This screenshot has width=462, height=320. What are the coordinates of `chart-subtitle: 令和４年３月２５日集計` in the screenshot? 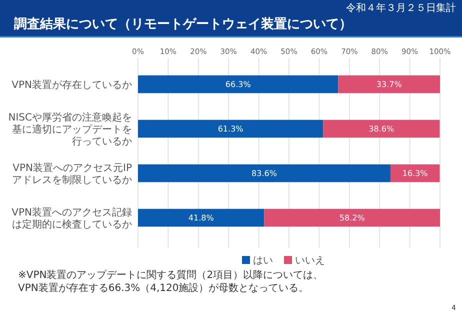 It's located at (401, 8).